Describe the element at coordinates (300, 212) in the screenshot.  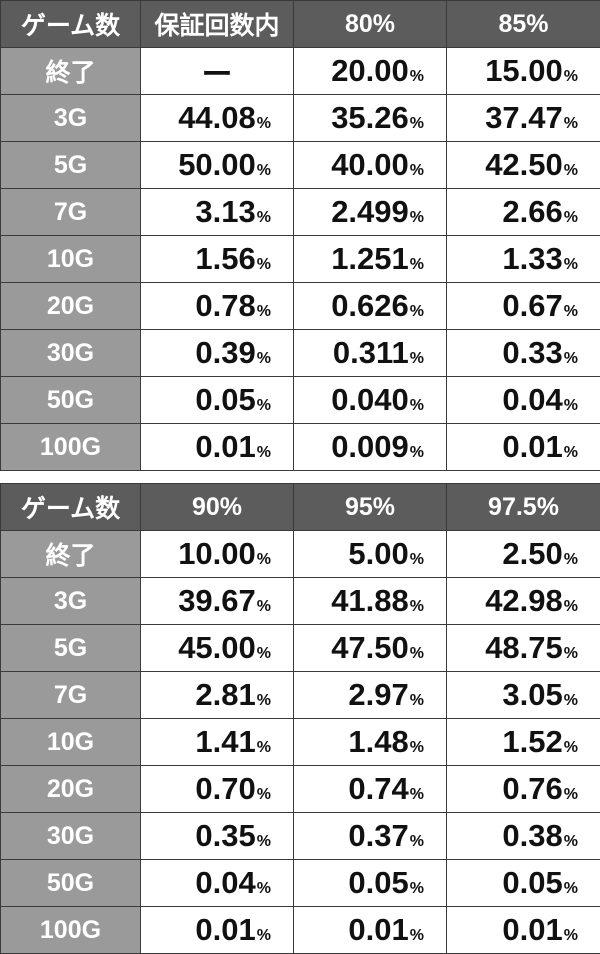
I see `table-row: 7G 3.13% 2.499% 2.66%` at that location.